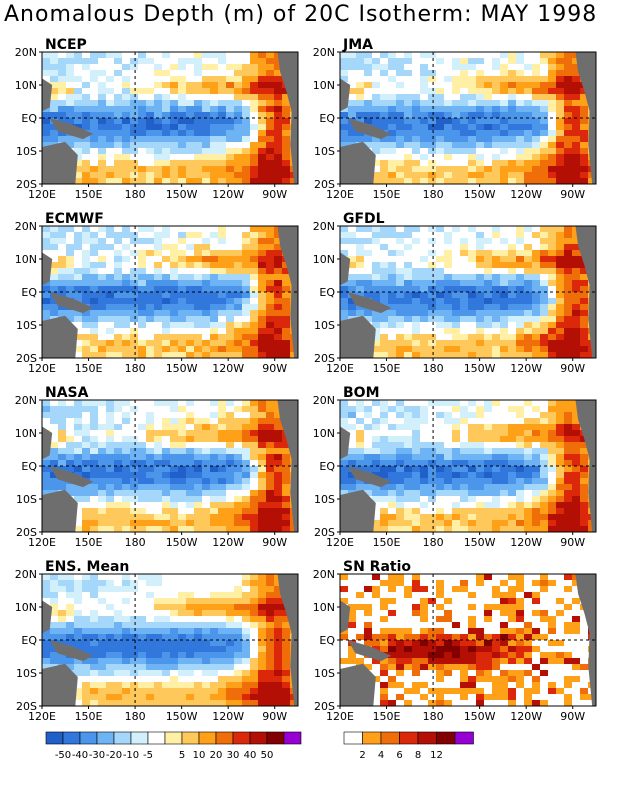  I want to click on panel-title: JMA, so click(357, 45).